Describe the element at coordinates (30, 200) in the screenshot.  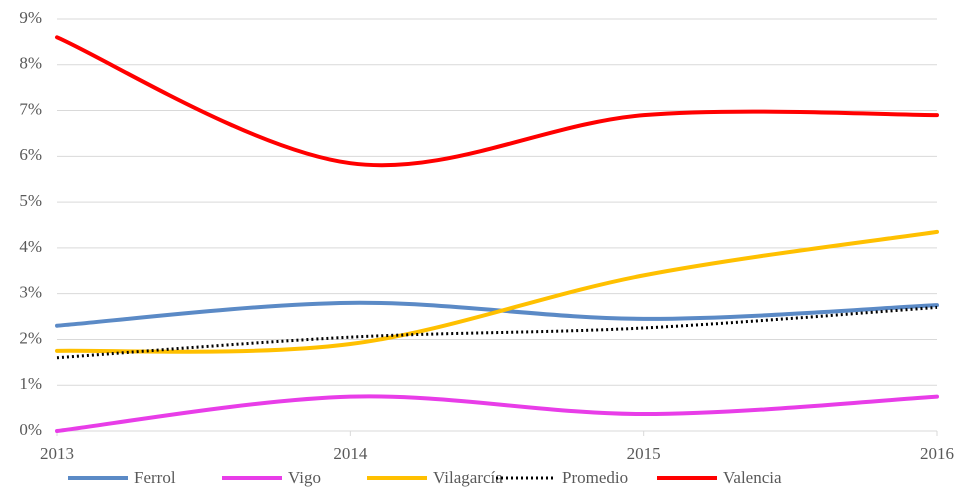
I see `y-tick-label: 5%` at that location.